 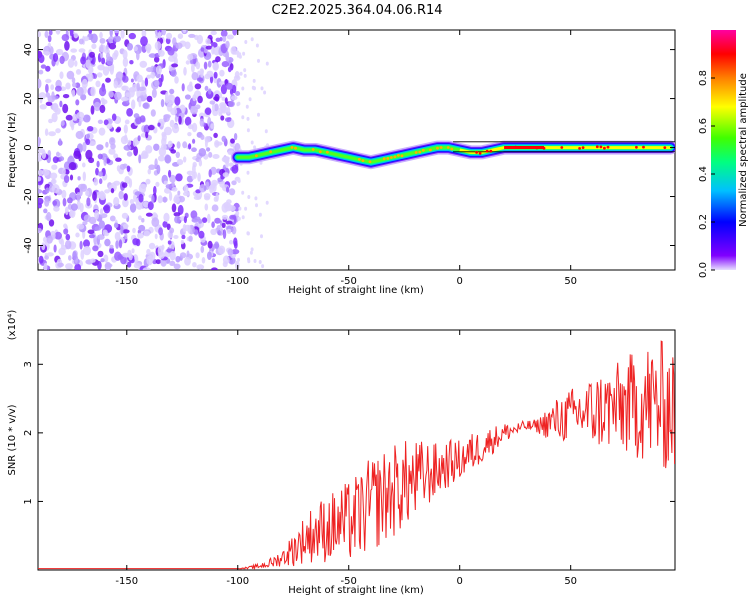 What do you see at coordinates (28, 501) in the screenshot?
I see `y-tick-label: 1` at bounding box center [28, 501].